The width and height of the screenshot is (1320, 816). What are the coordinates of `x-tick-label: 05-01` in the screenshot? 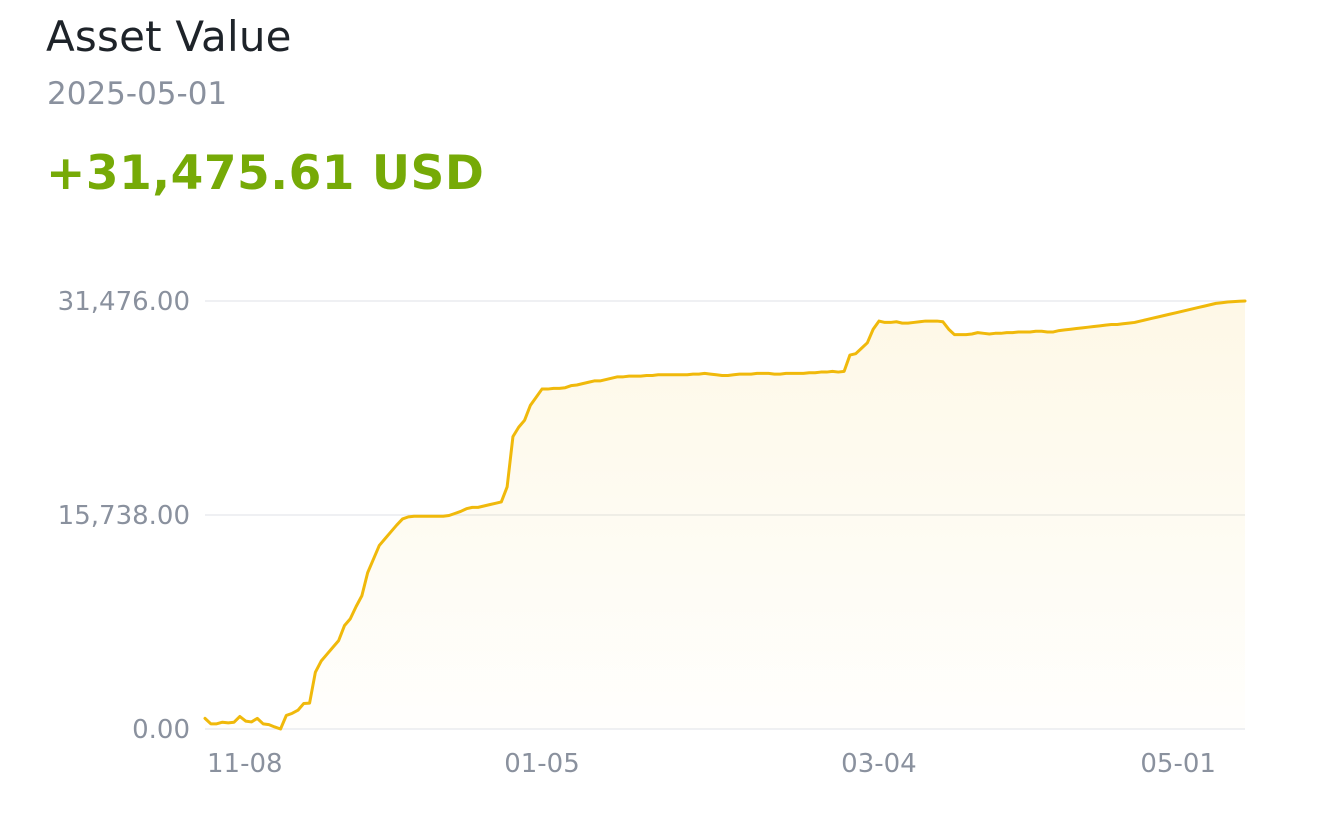 It's located at (1178, 764).